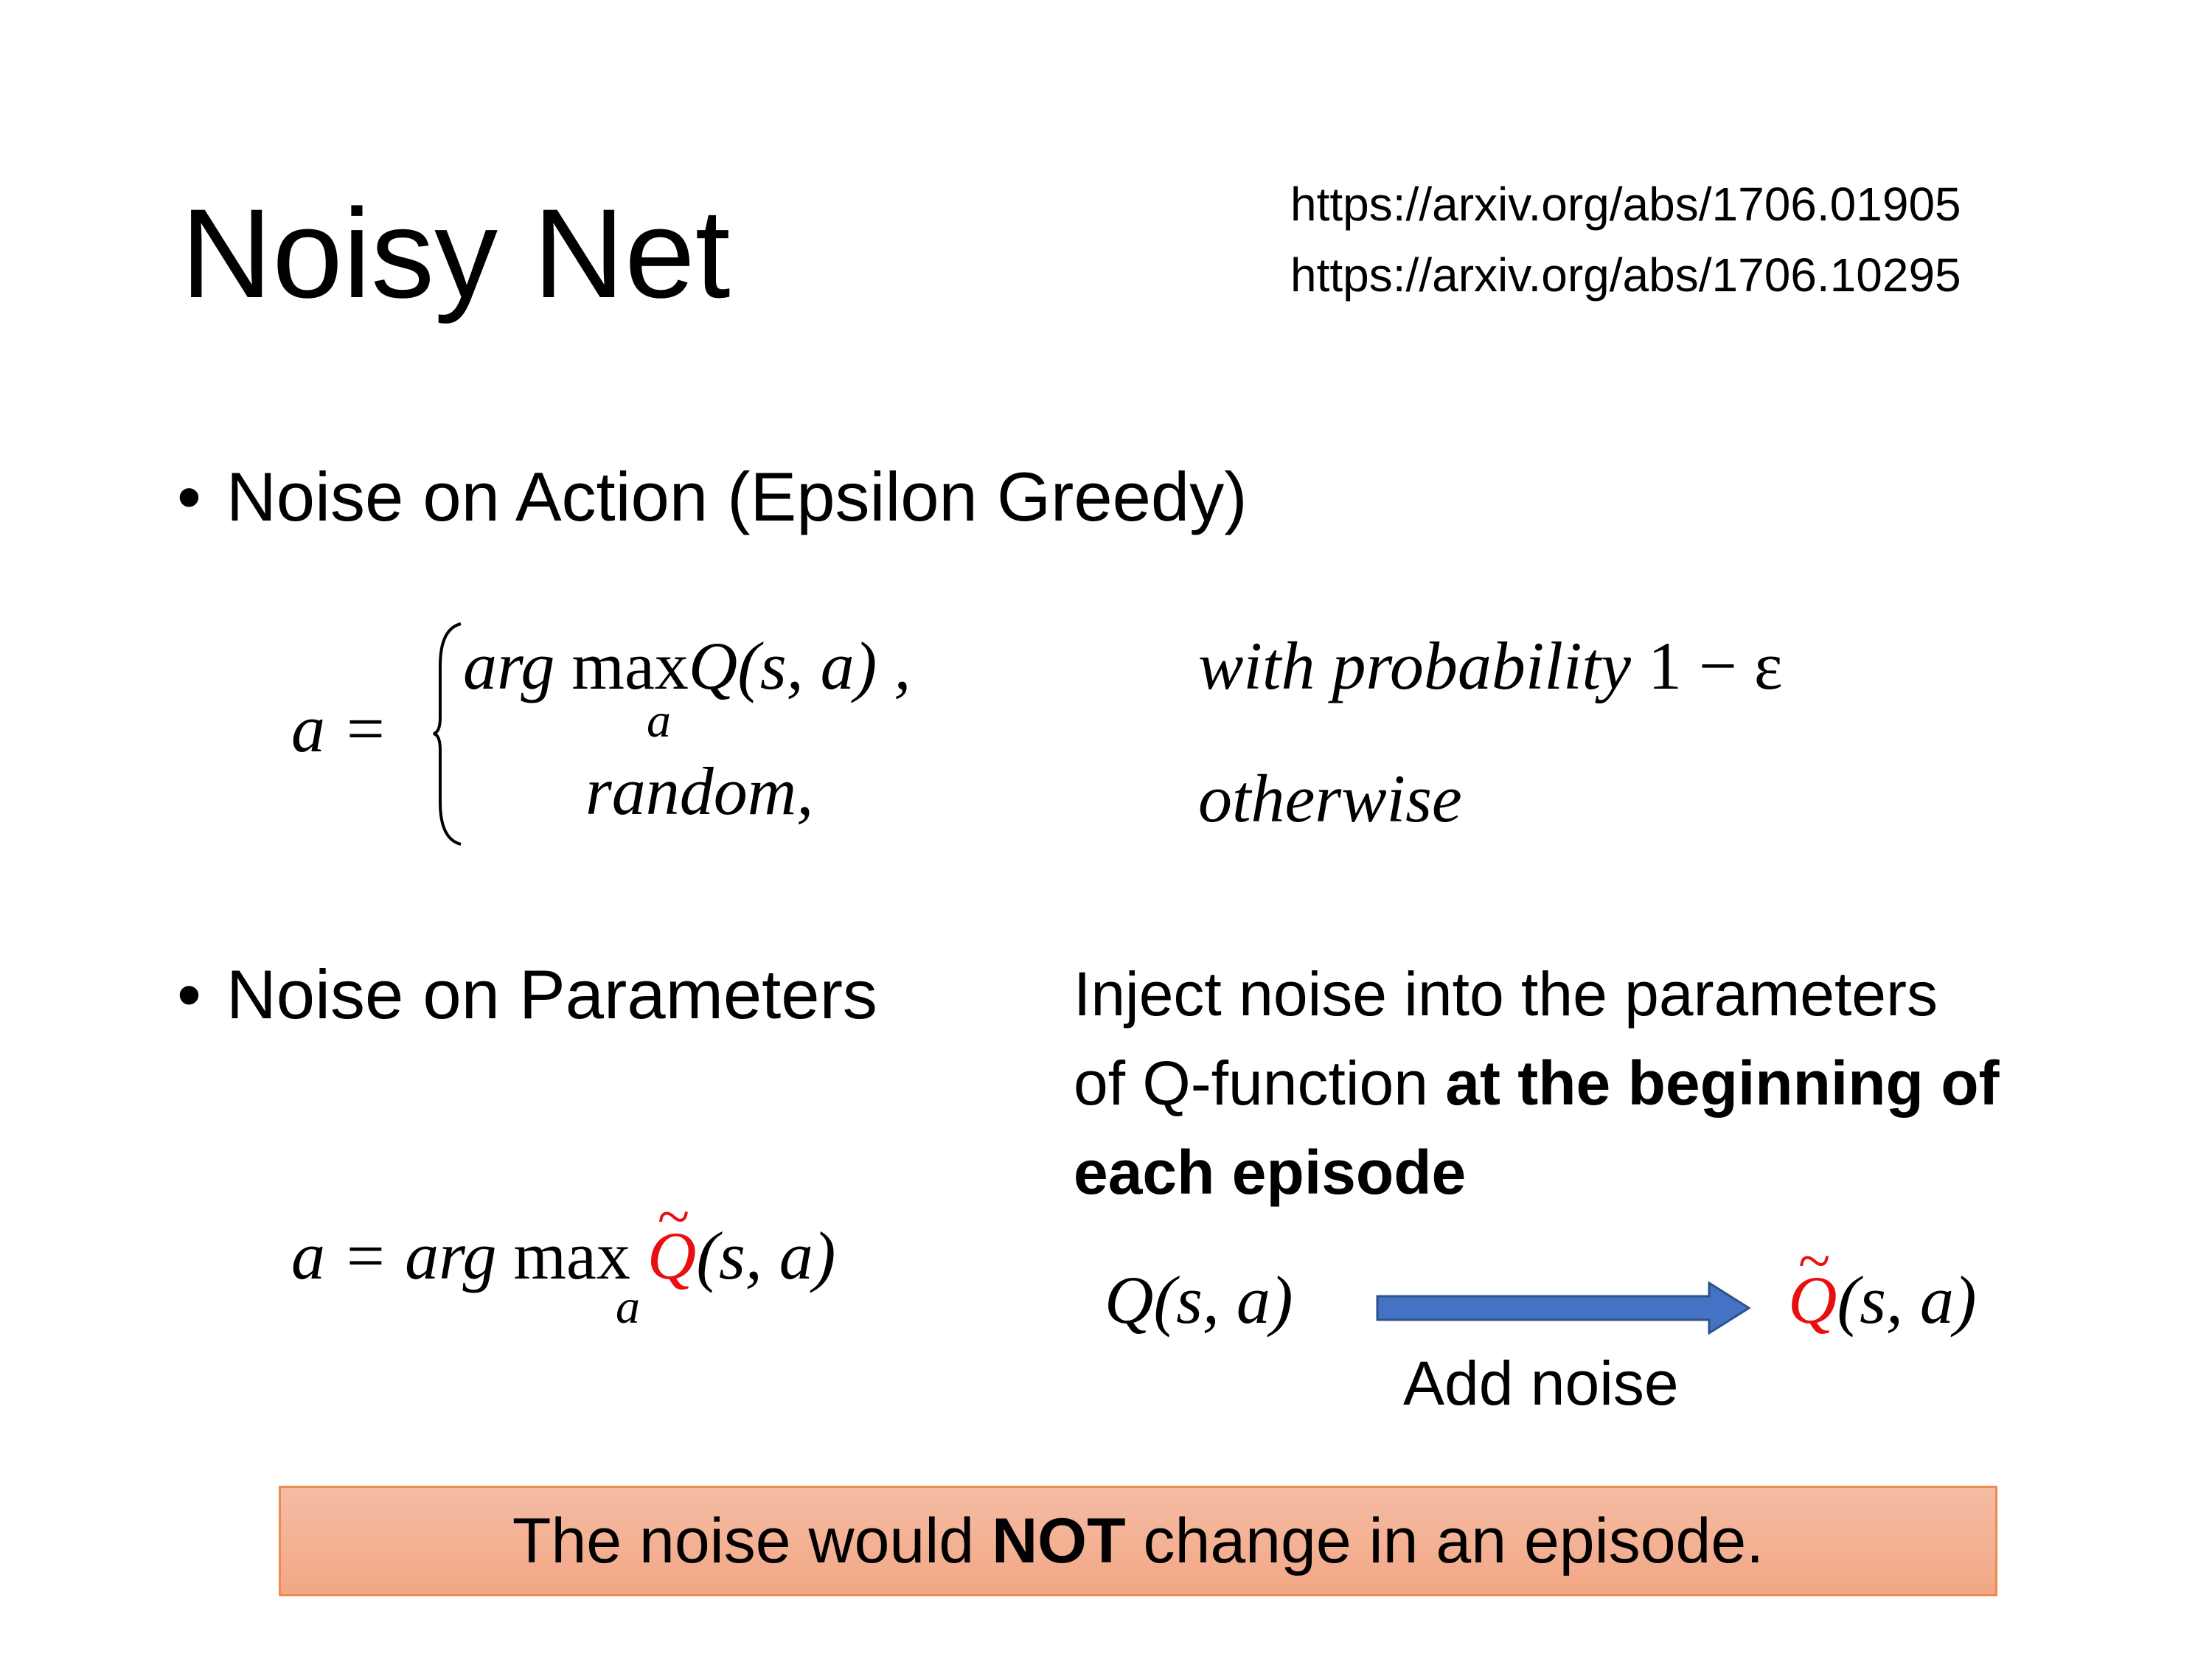  I want to click on description-line-2: of Q-function at the beginning of, so click(1537, 1083).